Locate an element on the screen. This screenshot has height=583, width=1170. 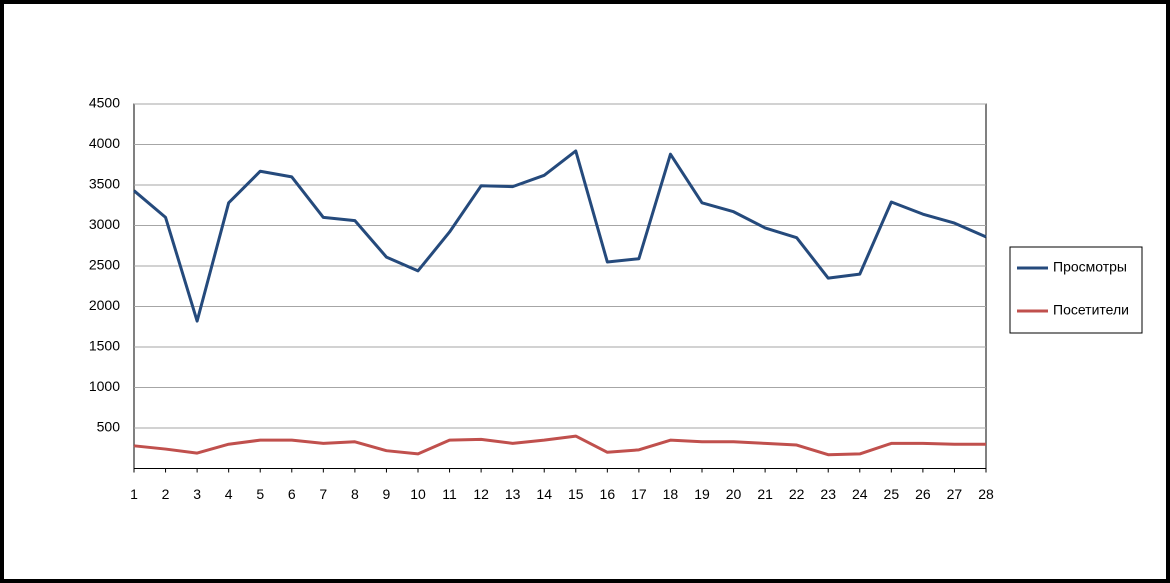
x-tick-label: 18 is located at coordinates (671, 494).